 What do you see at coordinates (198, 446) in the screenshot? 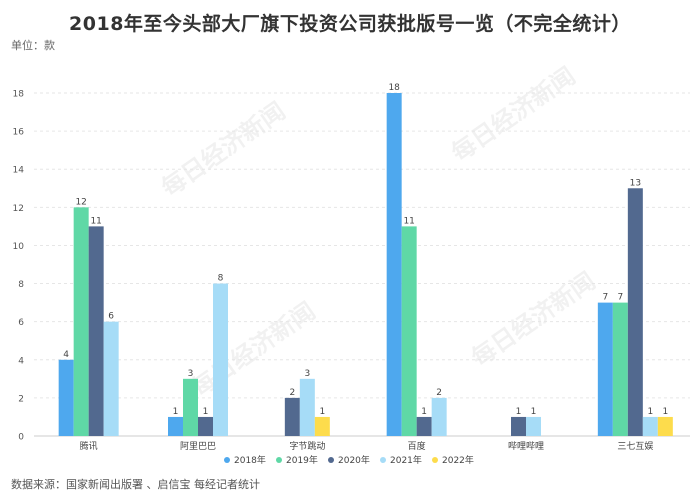
I see `x-category-label: 阿里巴巴` at bounding box center [198, 446].